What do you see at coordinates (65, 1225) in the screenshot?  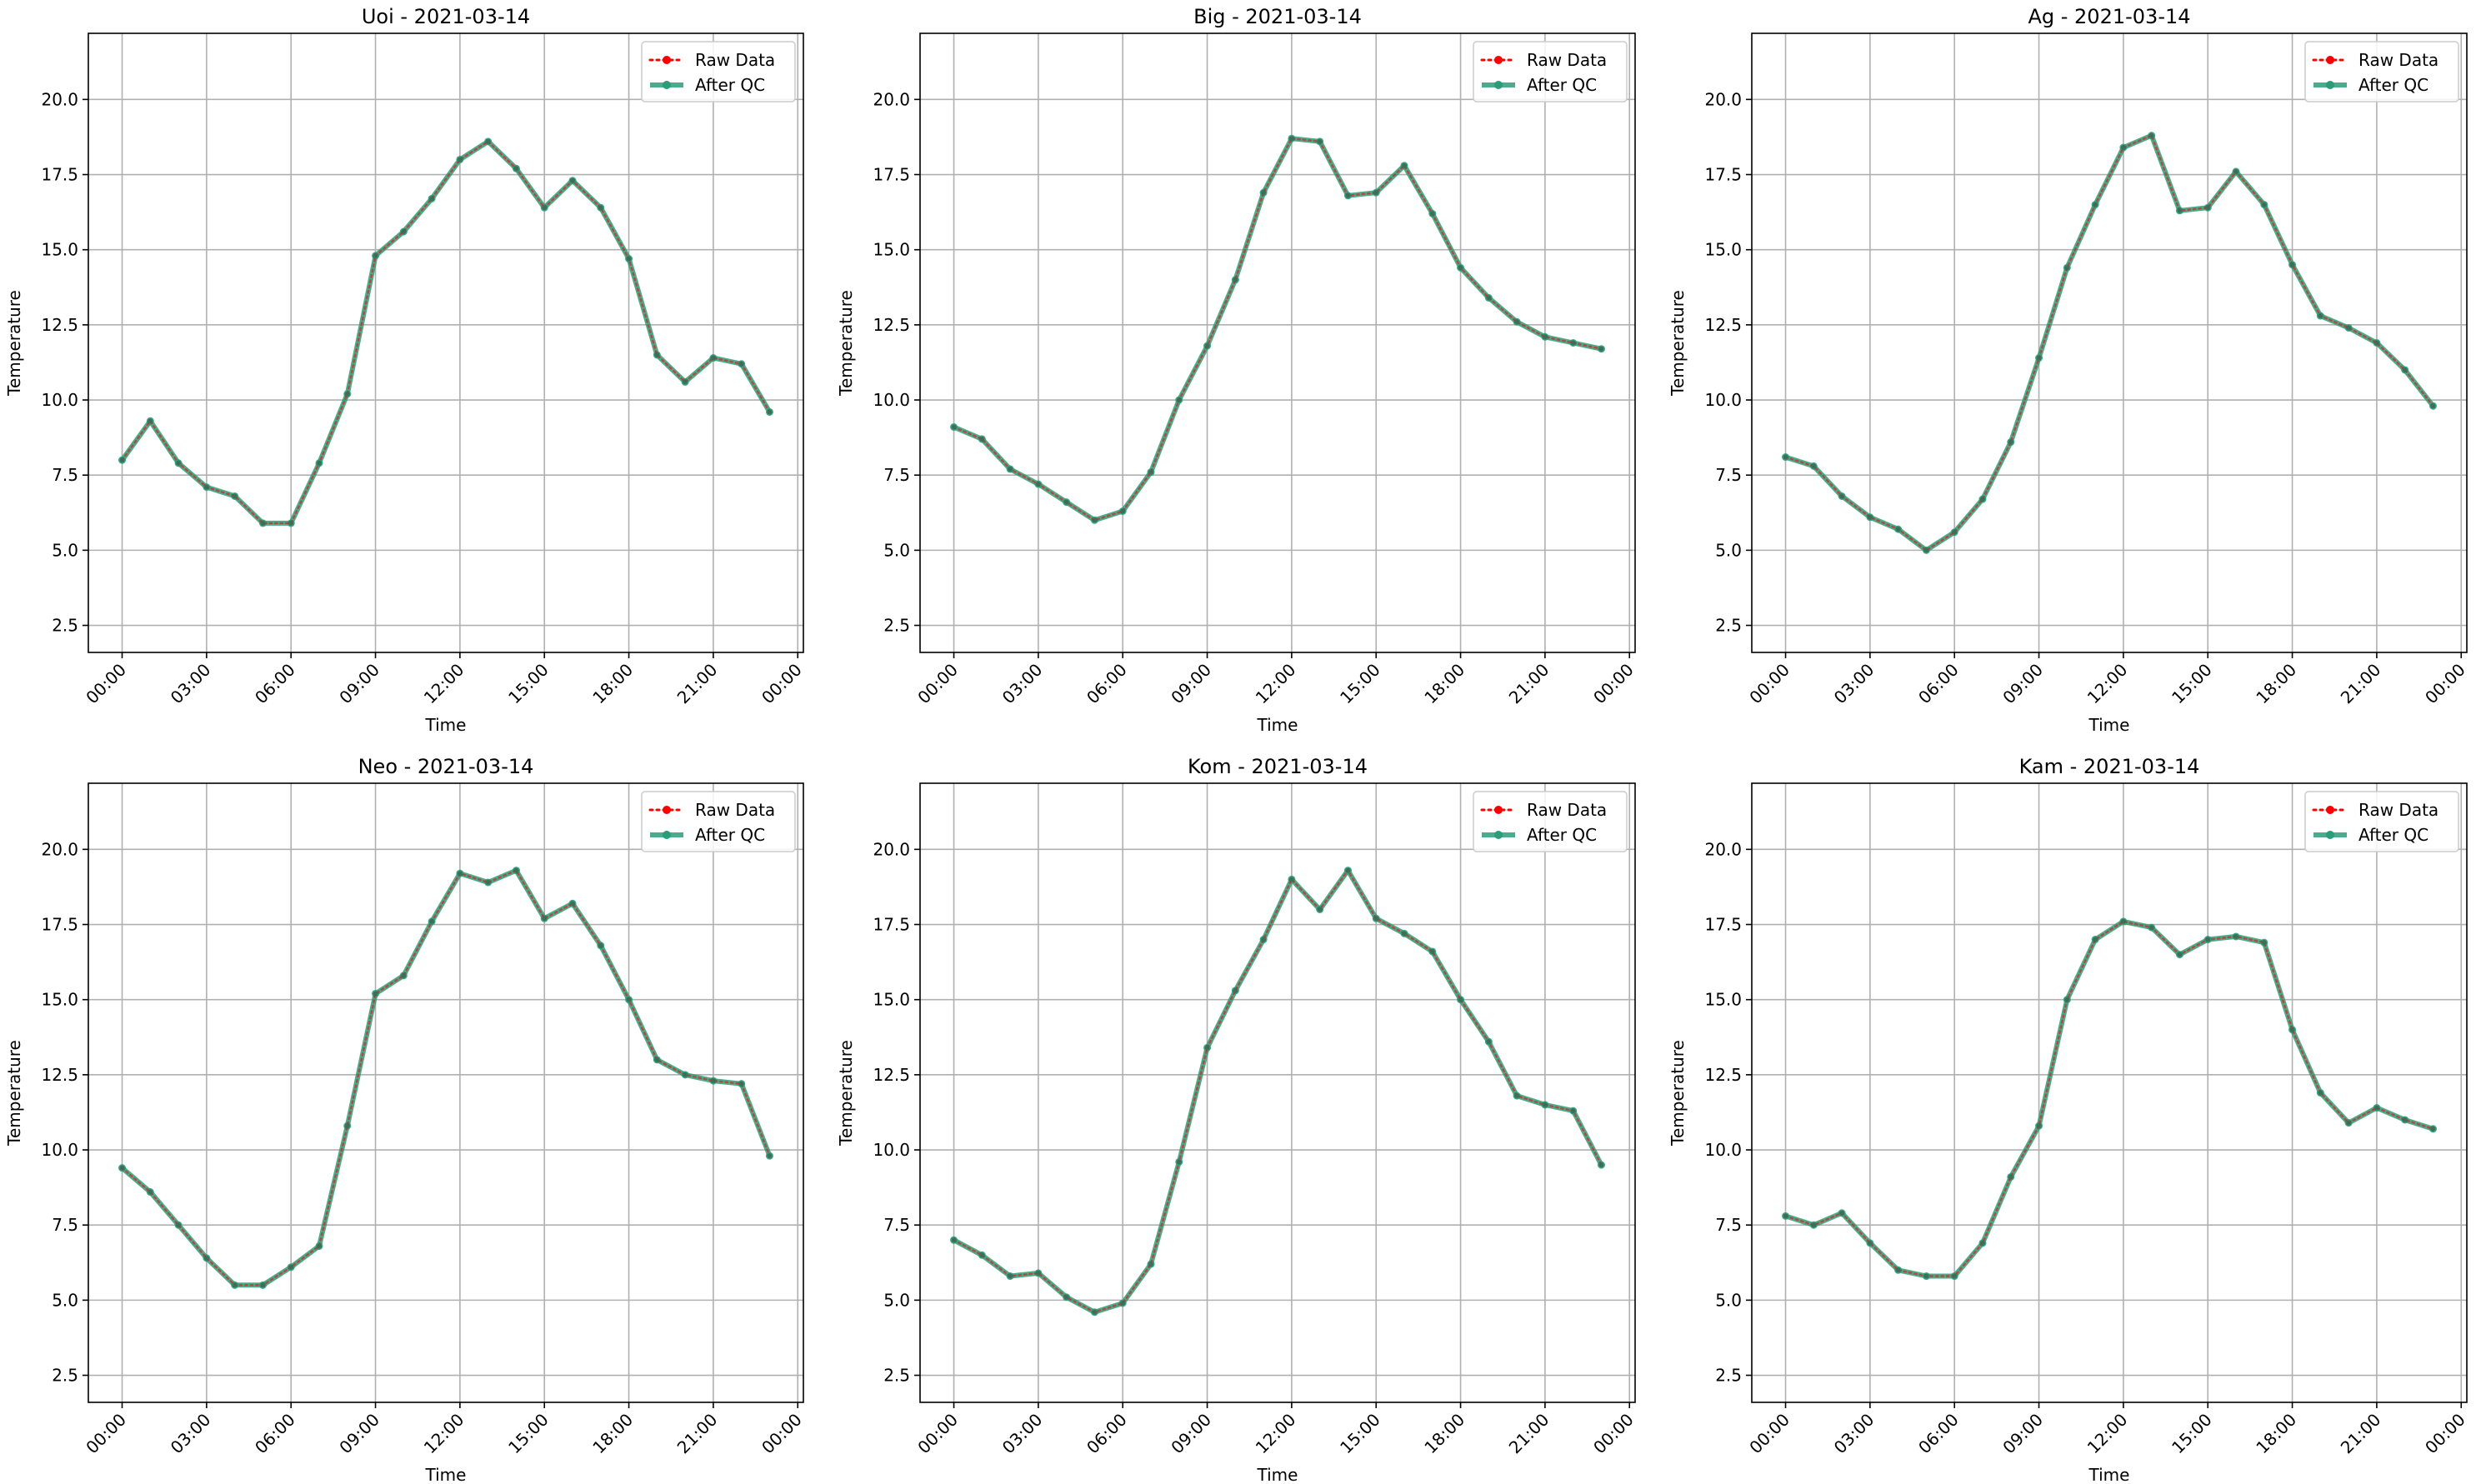 I see `y-tick-label: 7.5` at bounding box center [65, 1225].